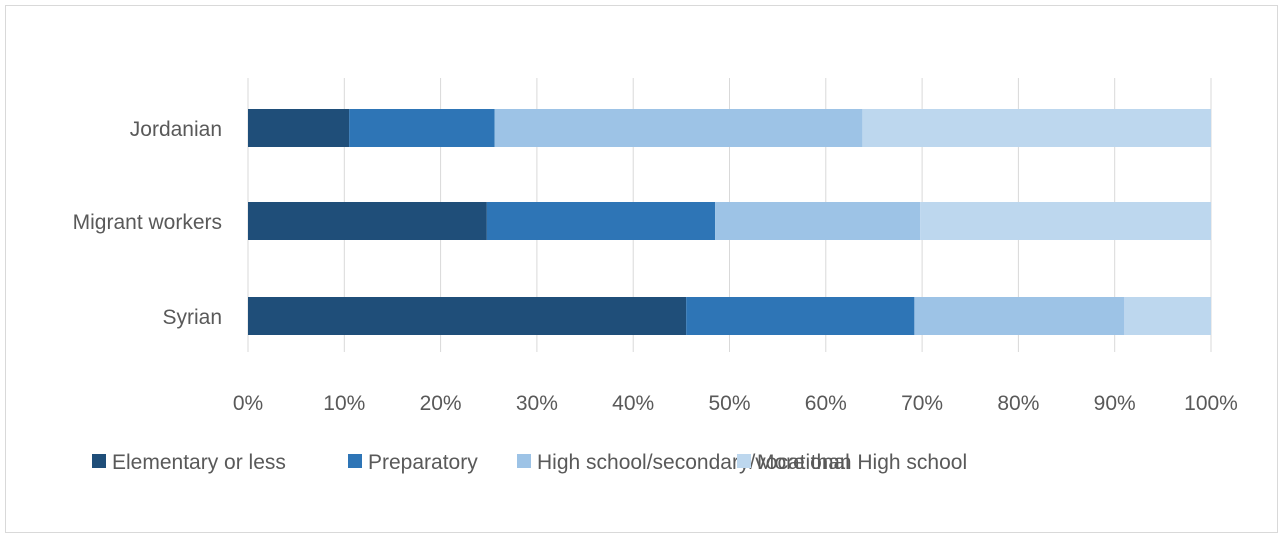  Describe the element at coordinates (423, 462) in the screenshot. I see `legend-label: Preparatory` at that location.